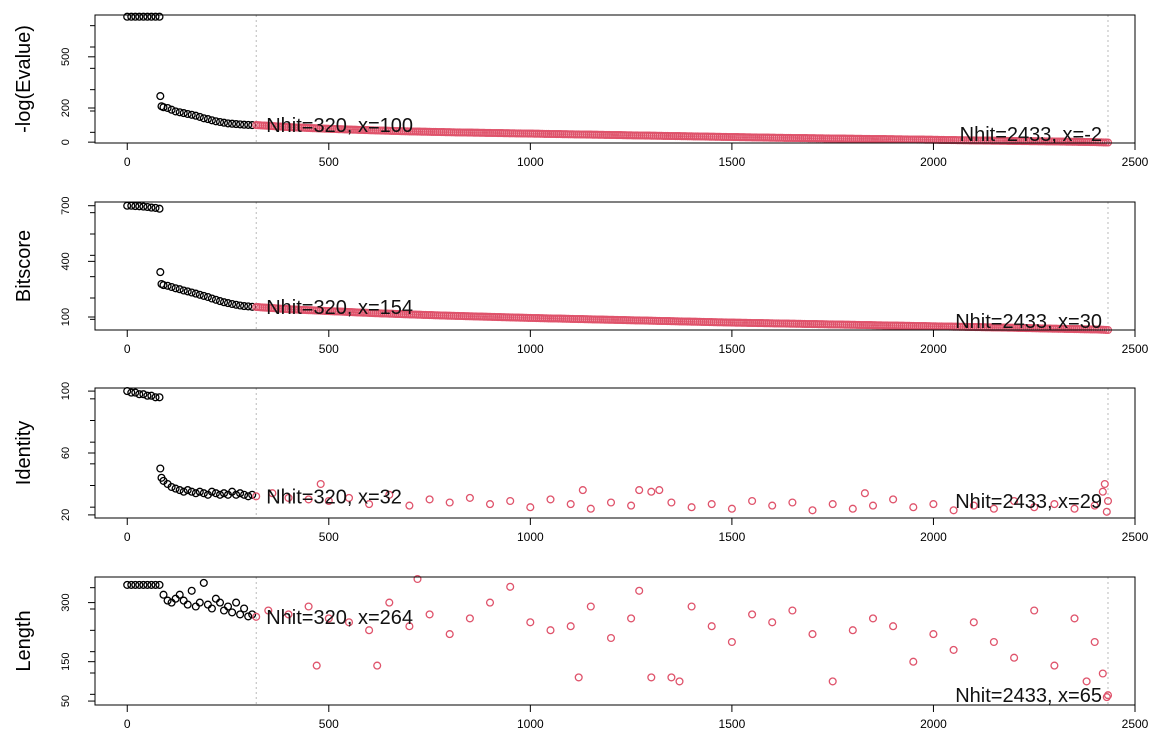 The image size is (1150, 745). What do you see at coordinates (66, 701) in the screenshot?
I see `y-tick-label: 50` at bounding box center [66, 701].